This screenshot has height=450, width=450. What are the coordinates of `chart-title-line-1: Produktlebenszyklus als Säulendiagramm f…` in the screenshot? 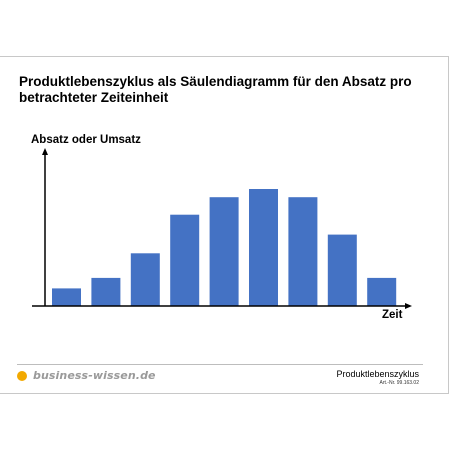 It's located at (215, 81).